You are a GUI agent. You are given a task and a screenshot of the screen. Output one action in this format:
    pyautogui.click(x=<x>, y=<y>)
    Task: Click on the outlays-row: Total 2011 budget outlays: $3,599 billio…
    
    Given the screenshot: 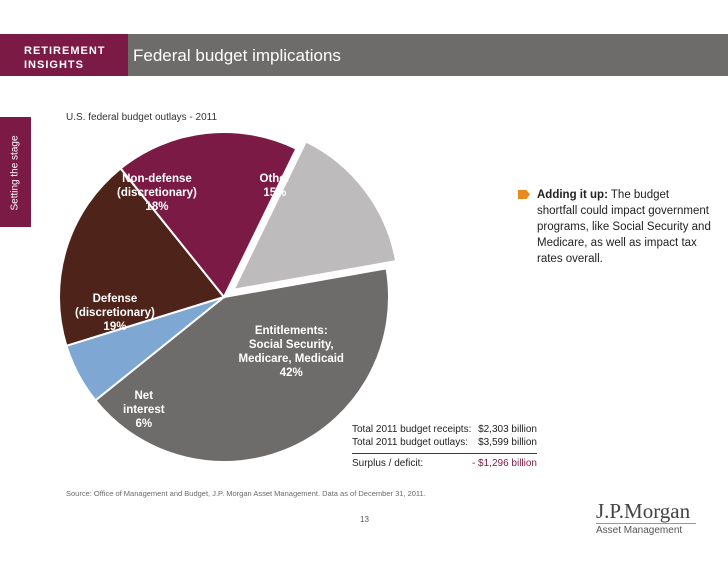 What is the action you would take?
    pyautogui.click(x=444, y=443)
    